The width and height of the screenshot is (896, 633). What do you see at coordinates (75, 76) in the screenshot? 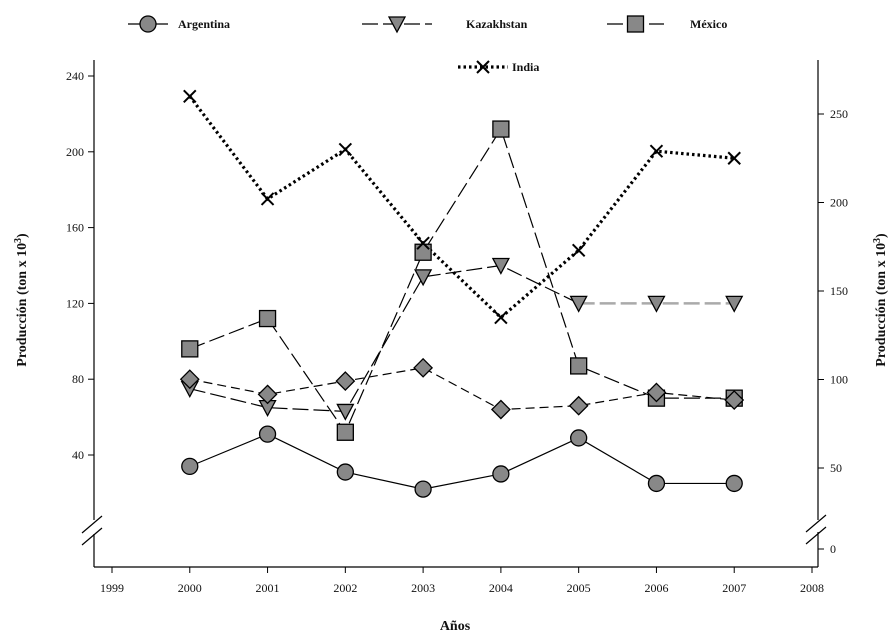
I see `y-tick-left-label: 240` at bounding box center [75, 76].